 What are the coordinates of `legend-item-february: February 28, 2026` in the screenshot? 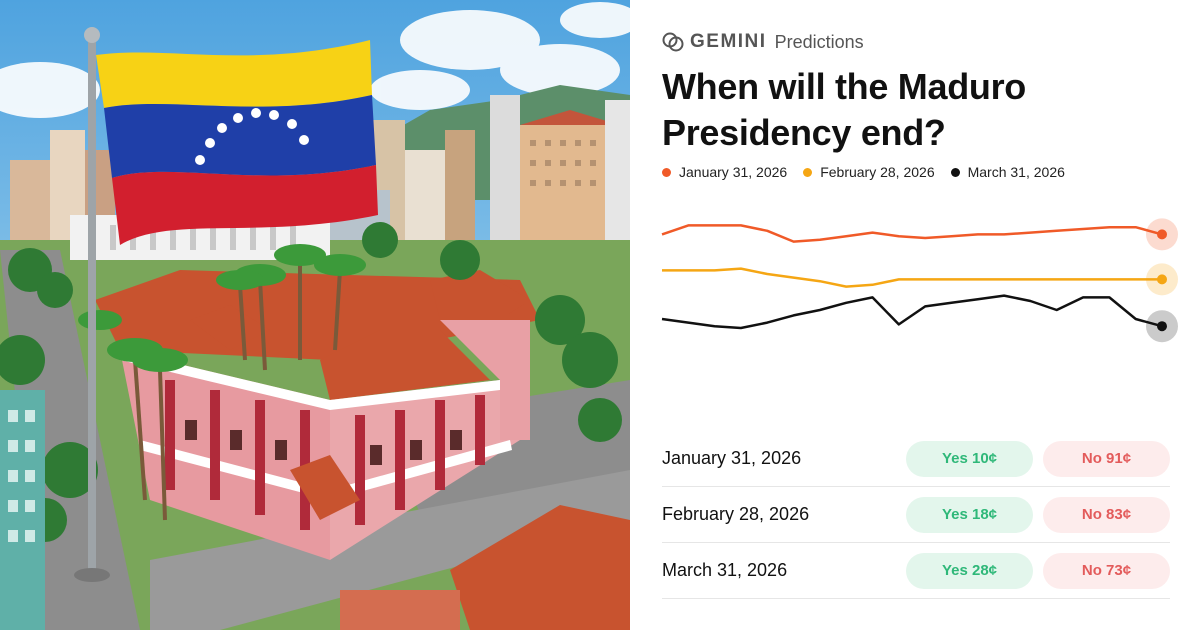 It's located at (869, 172).